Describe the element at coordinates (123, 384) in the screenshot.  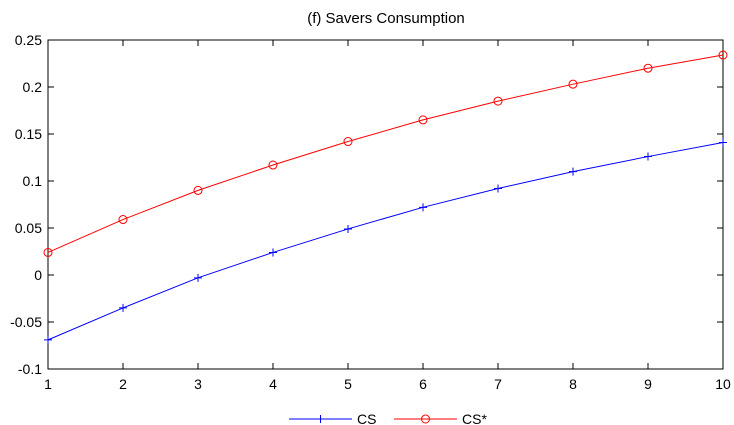
I see `x-tick-label: 2` at that location.